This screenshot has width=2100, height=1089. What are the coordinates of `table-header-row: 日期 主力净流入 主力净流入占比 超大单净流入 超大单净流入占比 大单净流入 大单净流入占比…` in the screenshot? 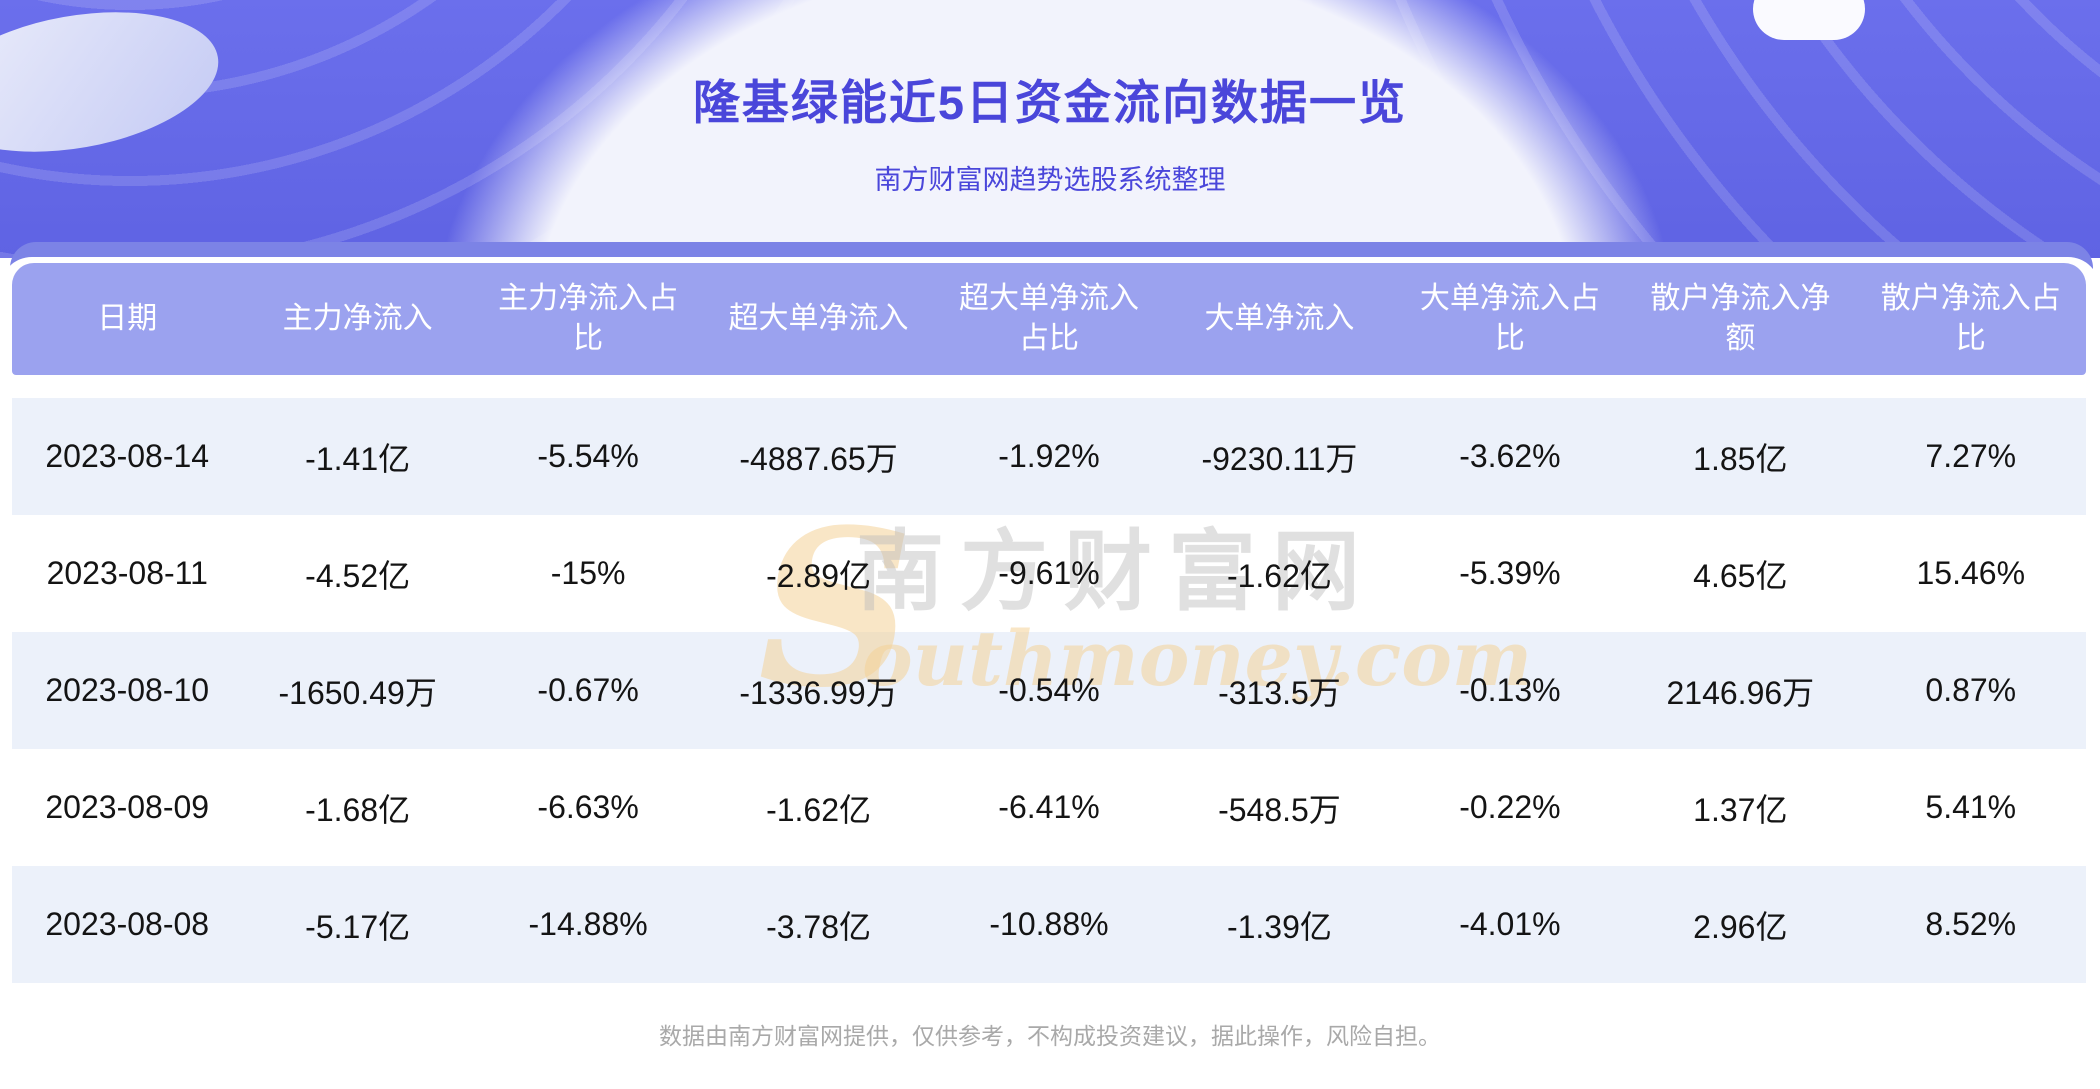 It's located at (1049, 319).